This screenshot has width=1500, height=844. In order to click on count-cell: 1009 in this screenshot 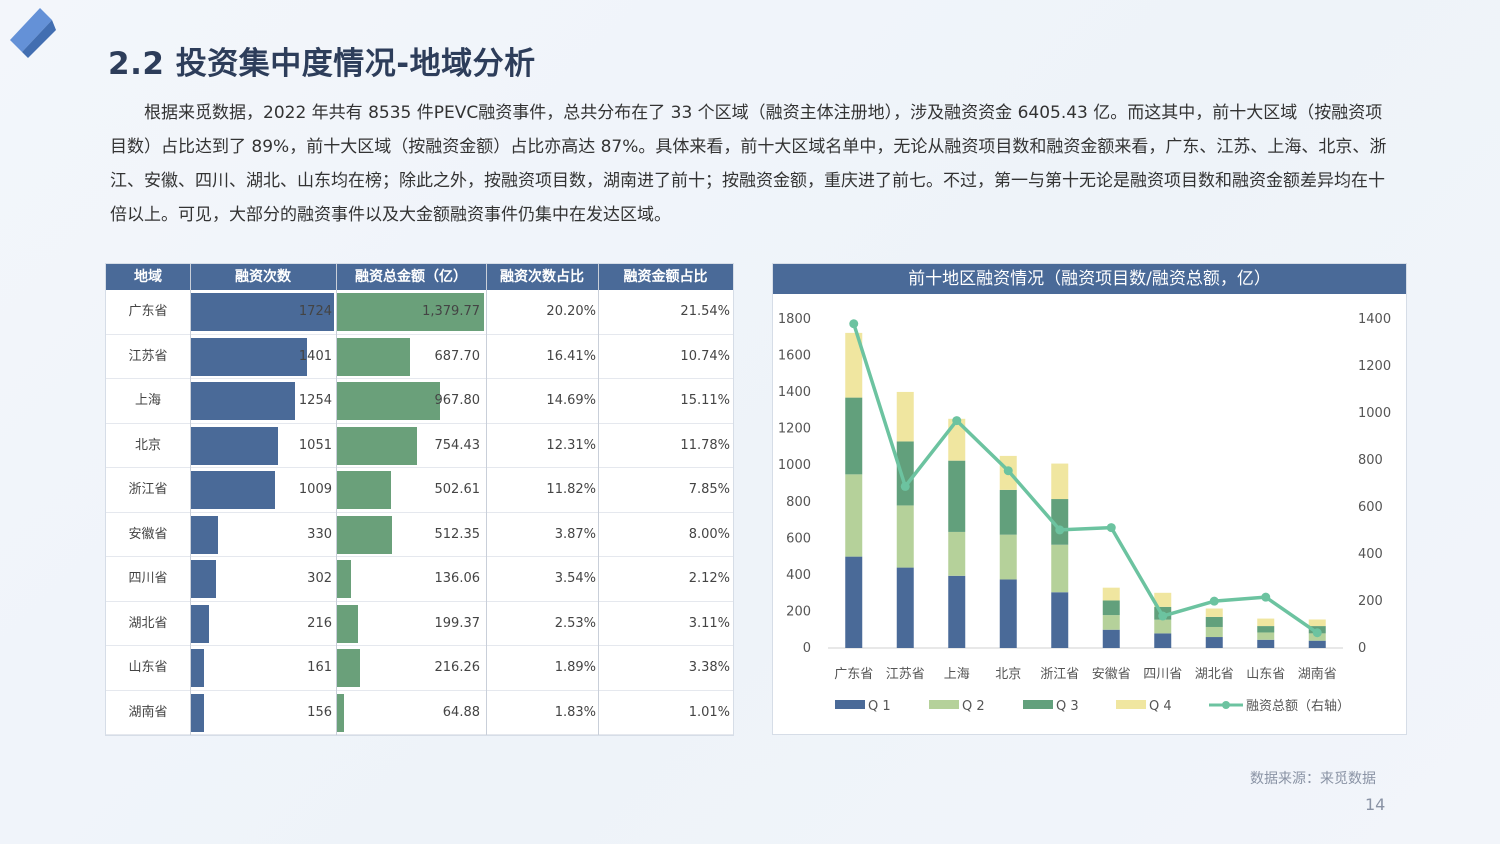, I will do `click(315, 489)`.